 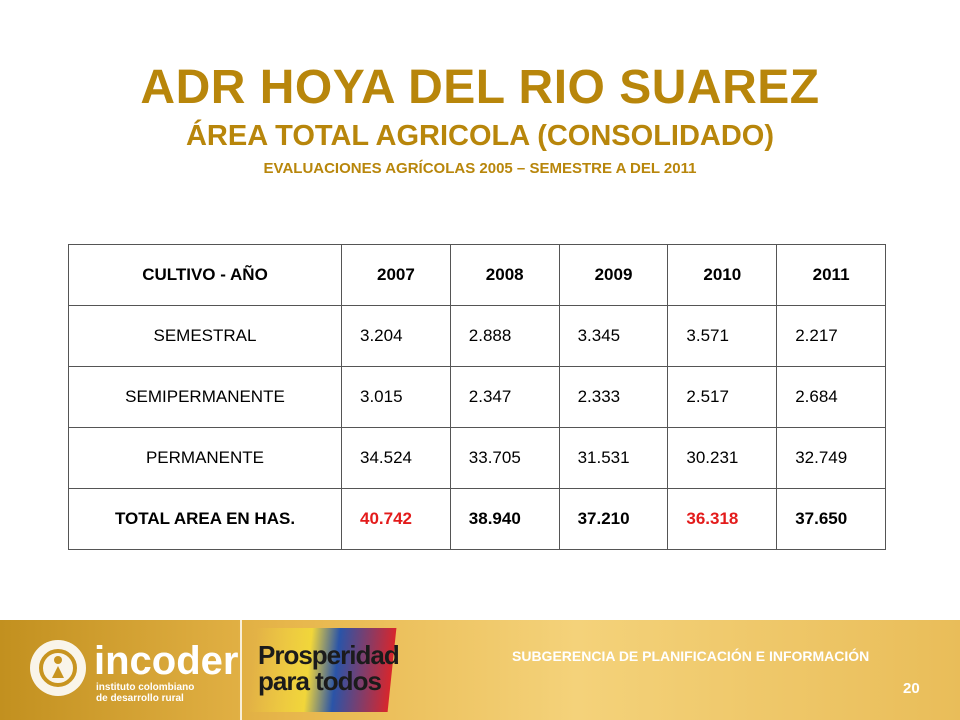 I want to click on header-cell-2010: 2010, so click(x=722, y=275).